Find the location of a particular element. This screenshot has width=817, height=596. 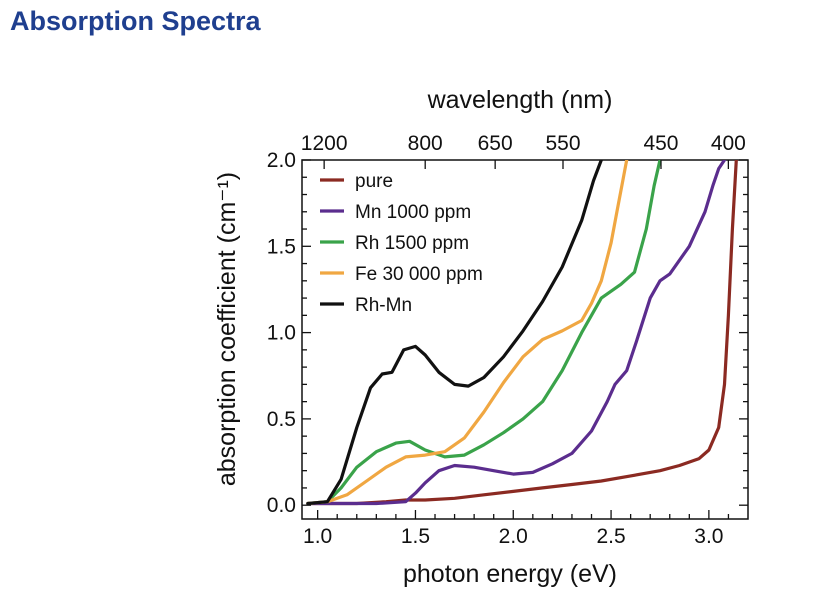

x-tick-label: 1.0 is located at coordinates (317, 536).